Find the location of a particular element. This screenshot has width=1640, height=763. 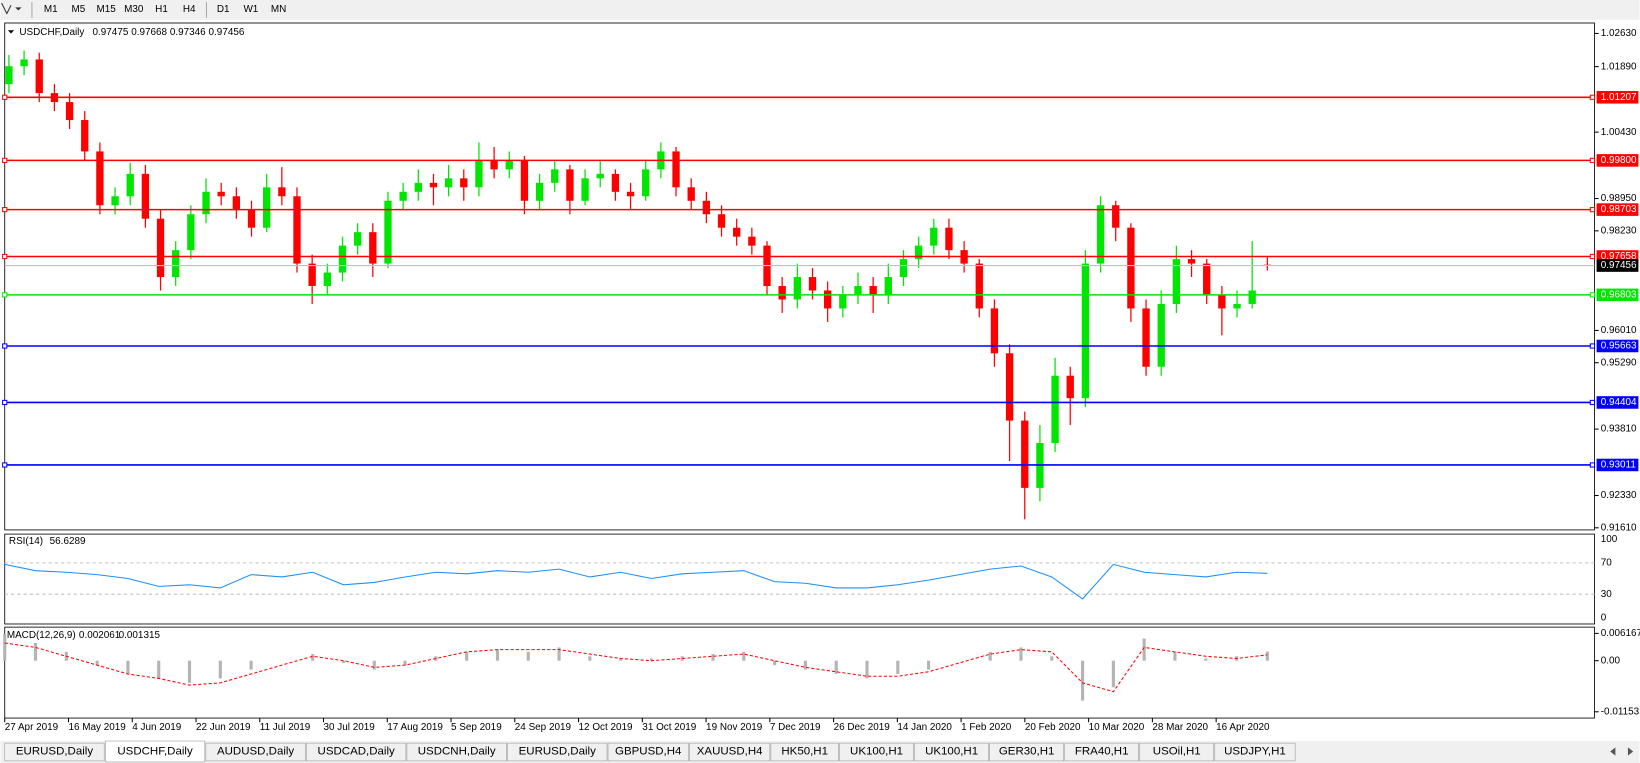

date-label: 26 Dec 2019 is located at coordinates (862, 727).